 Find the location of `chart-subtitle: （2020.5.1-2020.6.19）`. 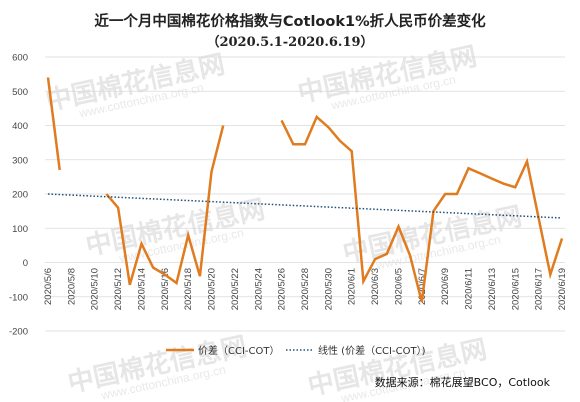

chart-subtitle: （2020.5.1-2020.6.19） is located at coordinates (289, 42).